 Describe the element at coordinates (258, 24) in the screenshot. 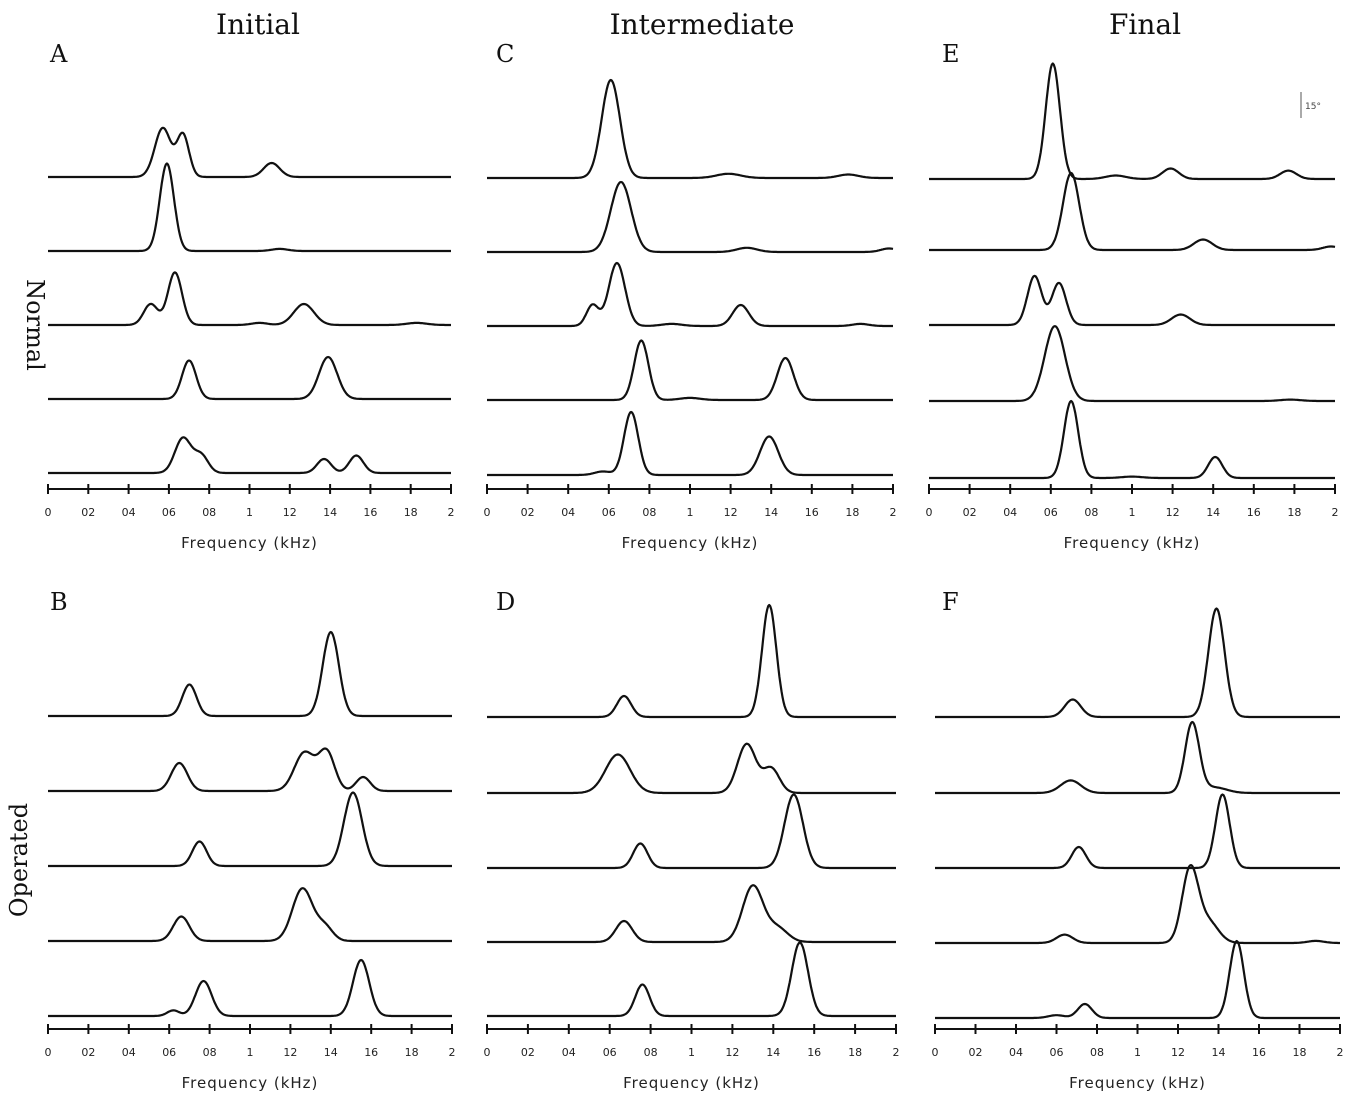

I see `column-title-initial: Initial` at that location.